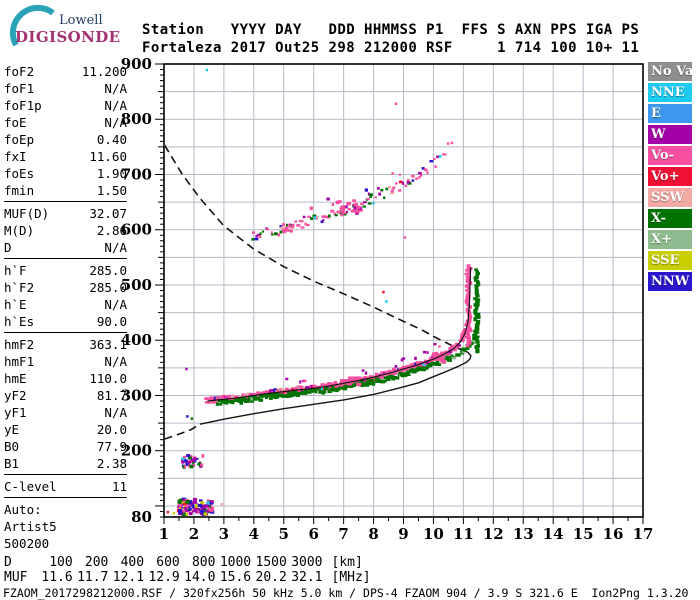  Describe the element at coordinates (15, 122) in the screenshot. I see `param-label: foE` at that location.